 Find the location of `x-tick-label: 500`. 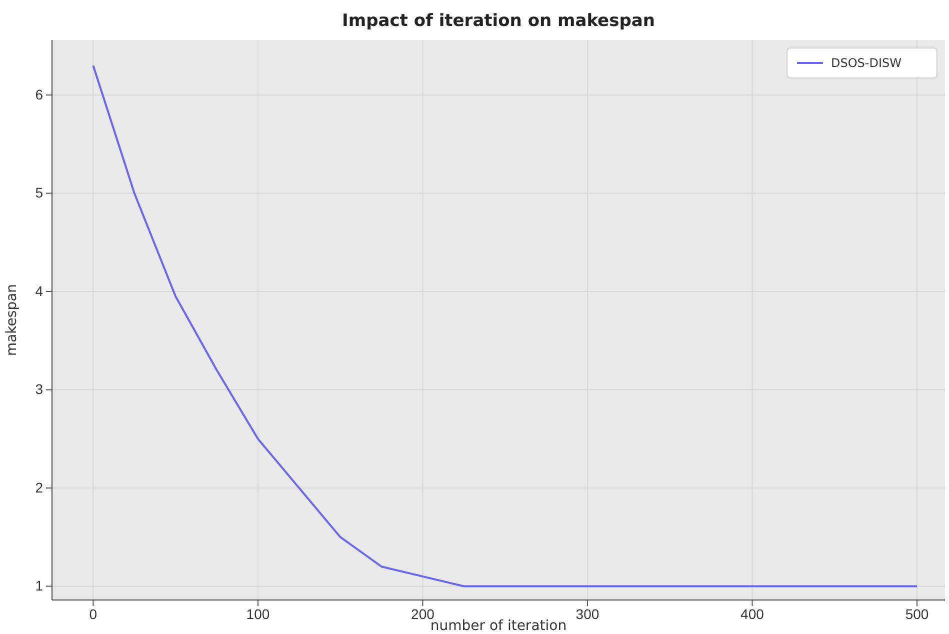

x-tick-label: 500 is located at coordinates (917, 614).